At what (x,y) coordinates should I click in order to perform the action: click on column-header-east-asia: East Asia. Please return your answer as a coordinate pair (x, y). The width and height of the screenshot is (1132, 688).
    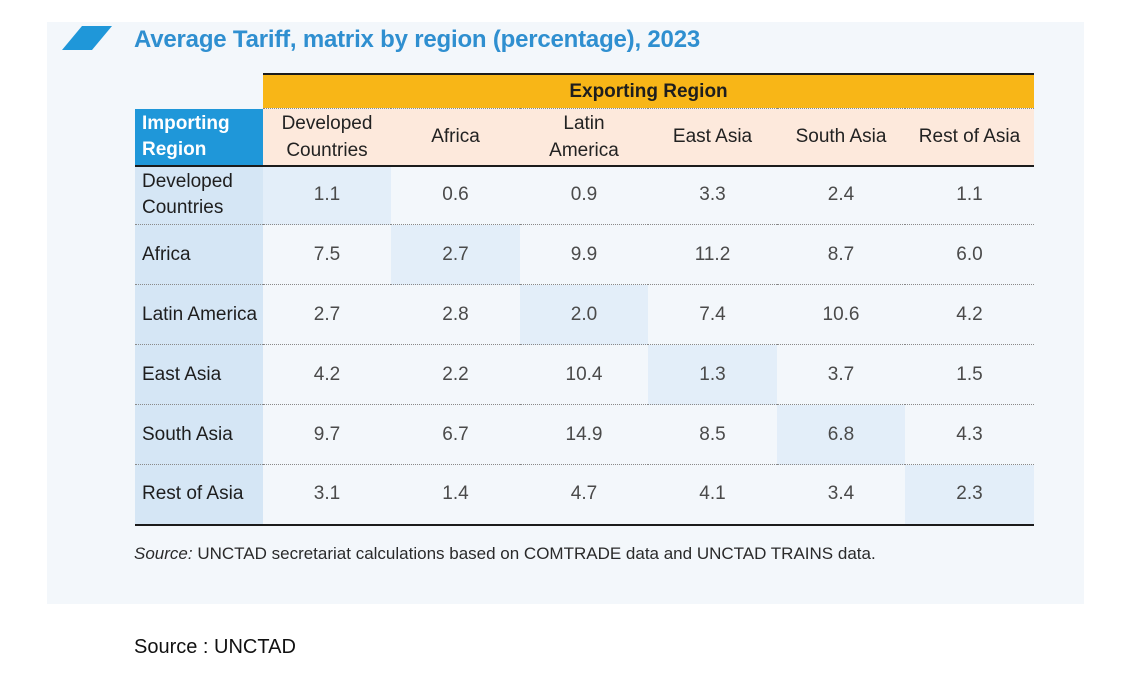
    Looking at the image, I should click on (712, 137).